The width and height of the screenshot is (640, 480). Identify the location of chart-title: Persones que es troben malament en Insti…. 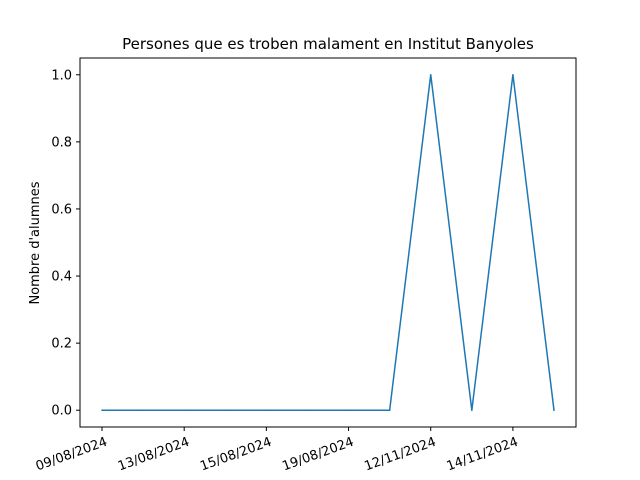
(328, 44).